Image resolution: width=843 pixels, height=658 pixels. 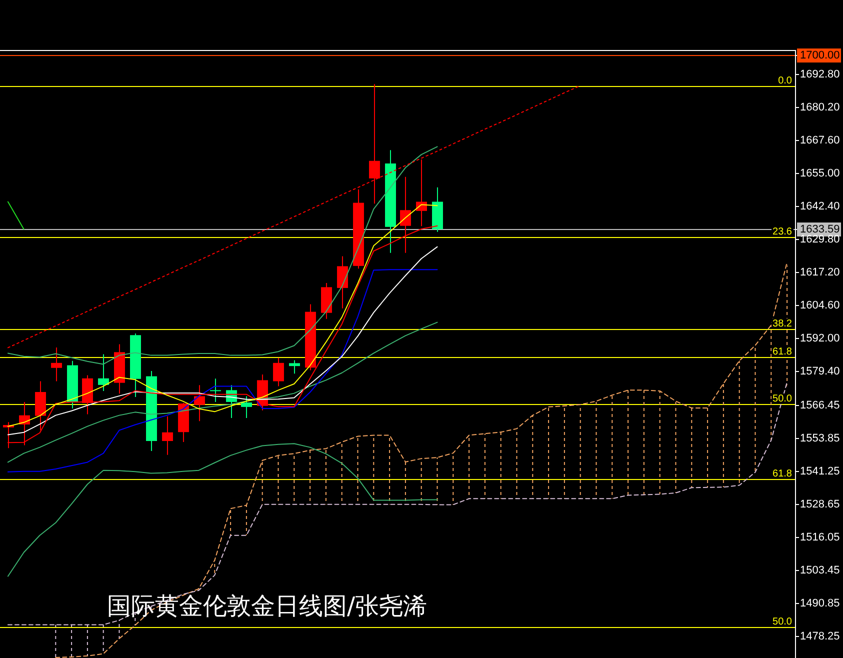 I want to click on annotation: 38.2, so click(x=782, y=324).